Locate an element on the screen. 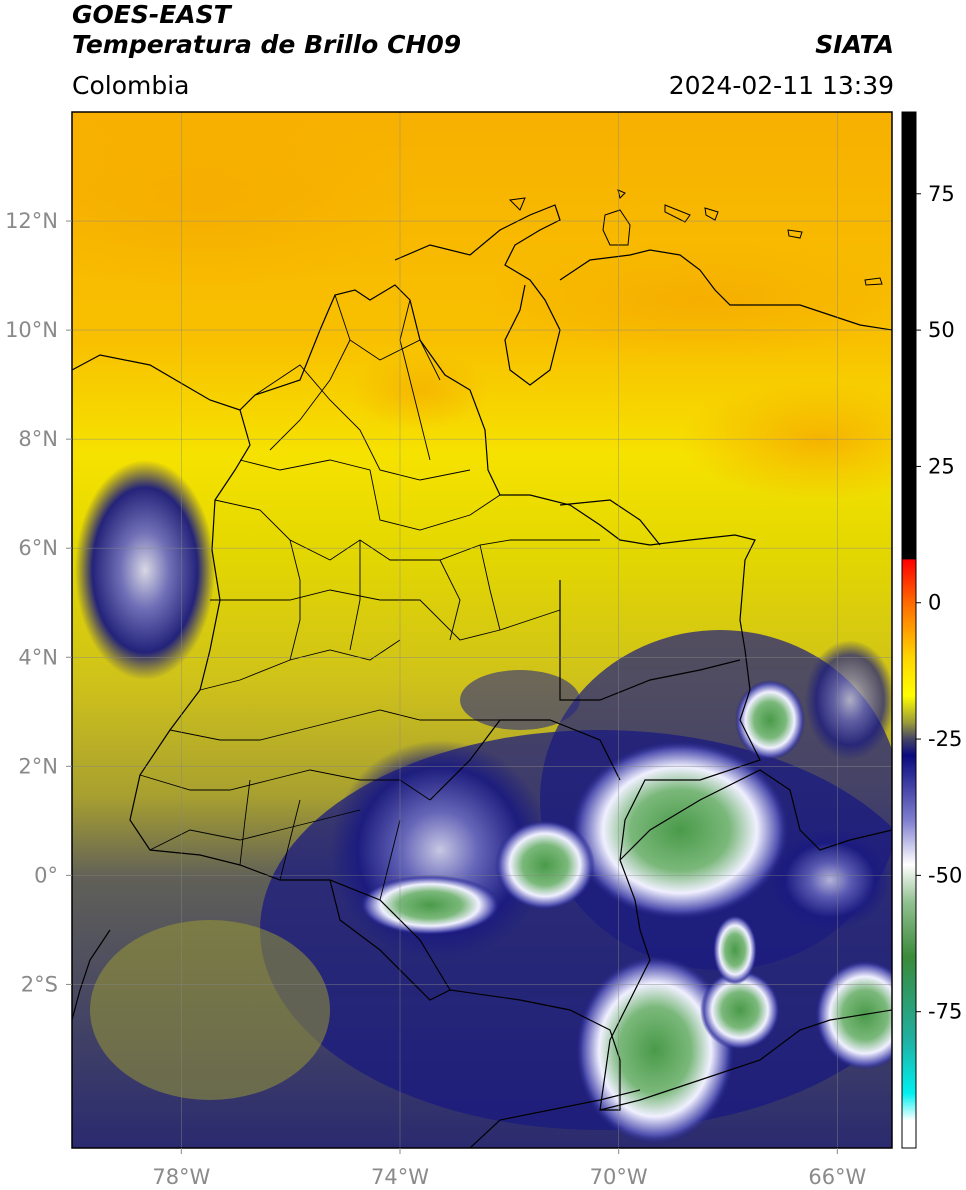 The height and width of the screenshot is (1190, 966). colorbar-tick-label: 75 is located at coordinates (941, 194).